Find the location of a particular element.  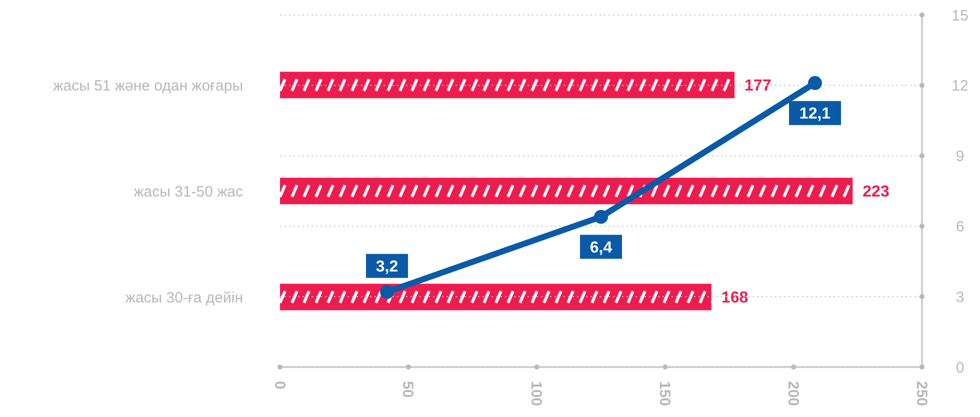

y-tick-label: 9 is located at coordinates (960, 157).